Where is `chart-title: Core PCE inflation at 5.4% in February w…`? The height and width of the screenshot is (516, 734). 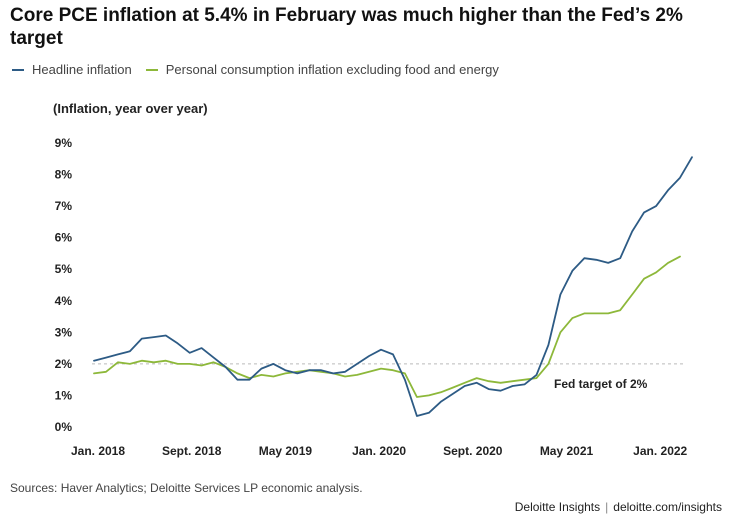 chart-title: Core PCE inflation at 5.4% in February w… is located at coordinates (346, 27).